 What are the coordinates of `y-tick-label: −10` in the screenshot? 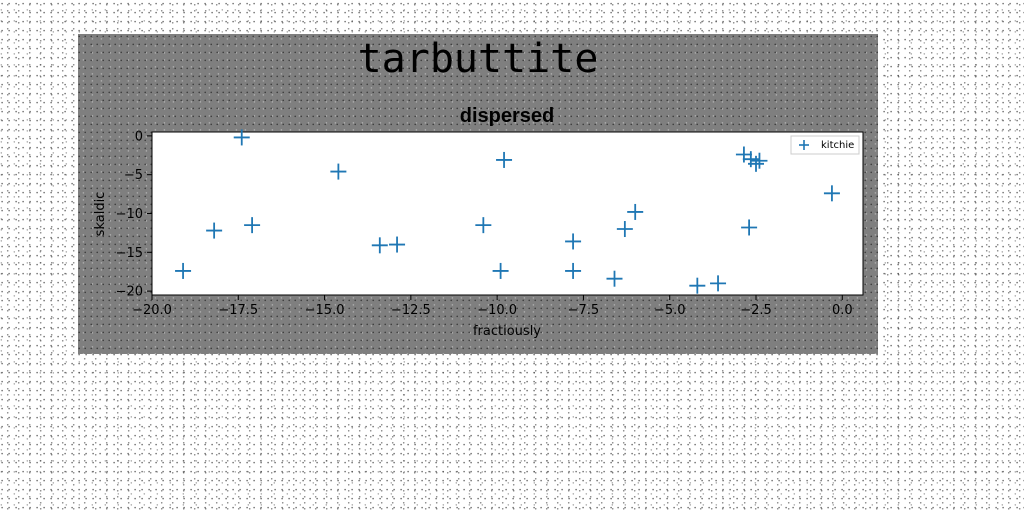 It's located at (129, 214).